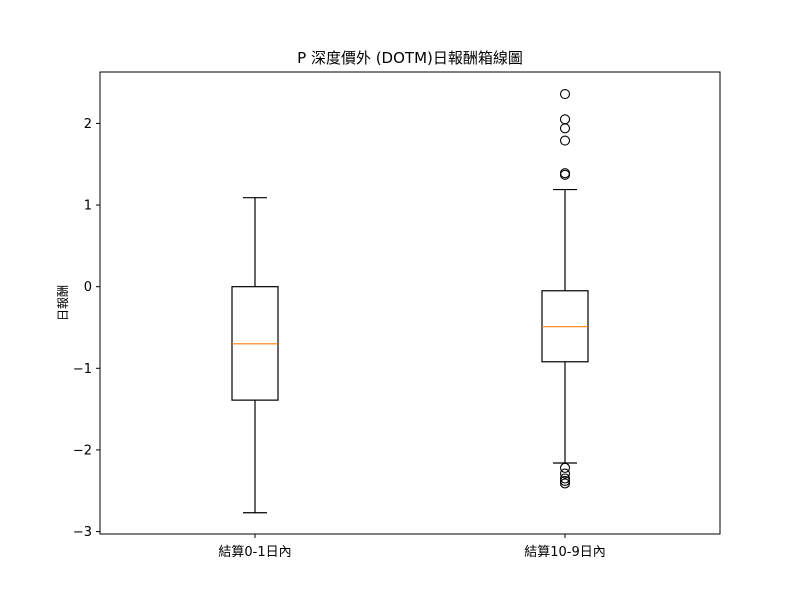 Image resolution: width=800 pixels, height=600 pixels. What do you see at coordinates (254, 552) in the screenshot?
I see `x-tick-label: 結算0-1日內` at bounding box center [254, 552].